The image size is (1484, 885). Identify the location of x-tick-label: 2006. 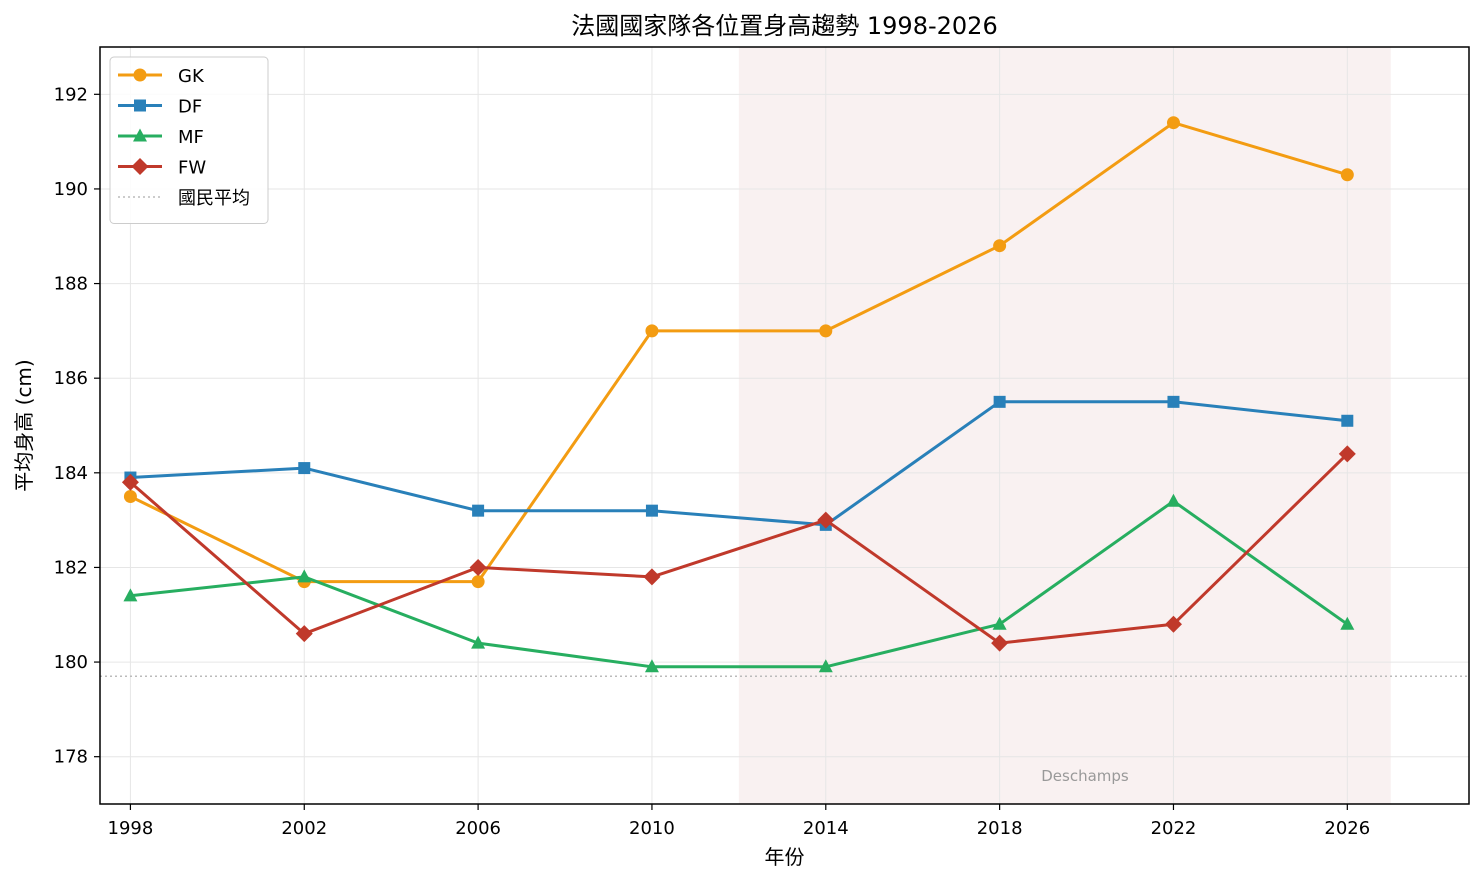
(478, 828).